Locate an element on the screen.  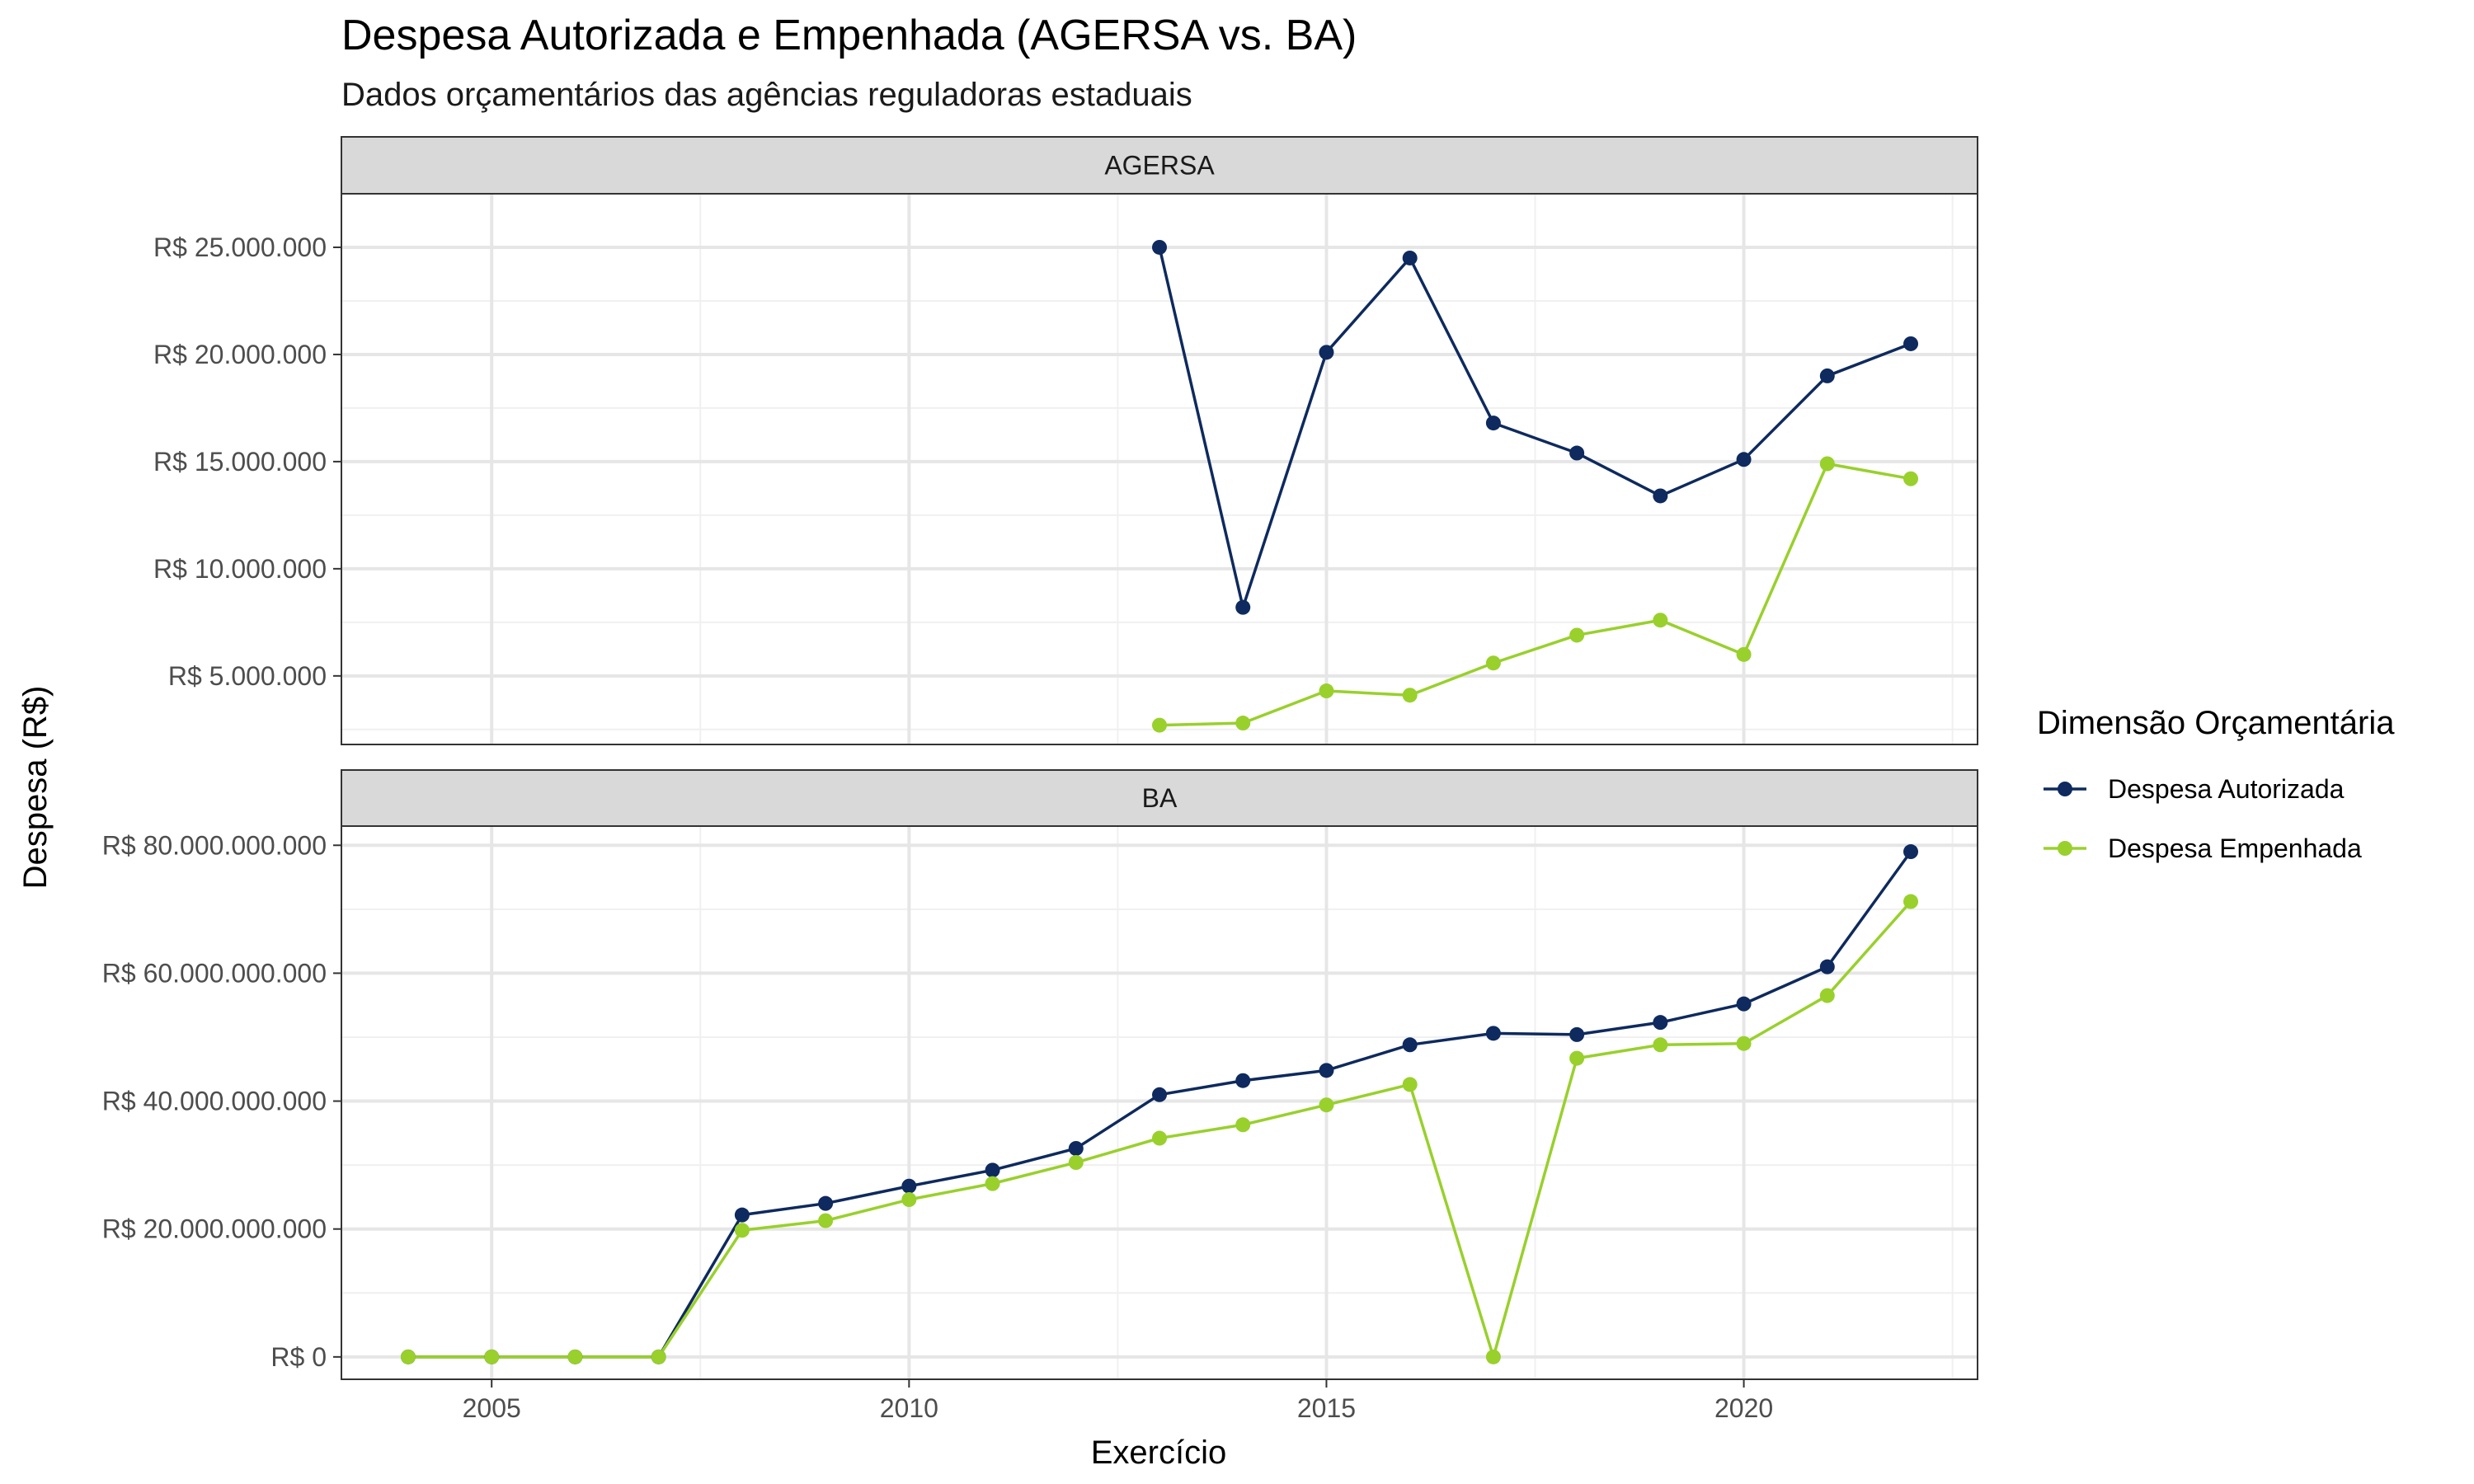
x-axis: 2005 2010 2015 2020 is located at coordinates (1118, 1401).